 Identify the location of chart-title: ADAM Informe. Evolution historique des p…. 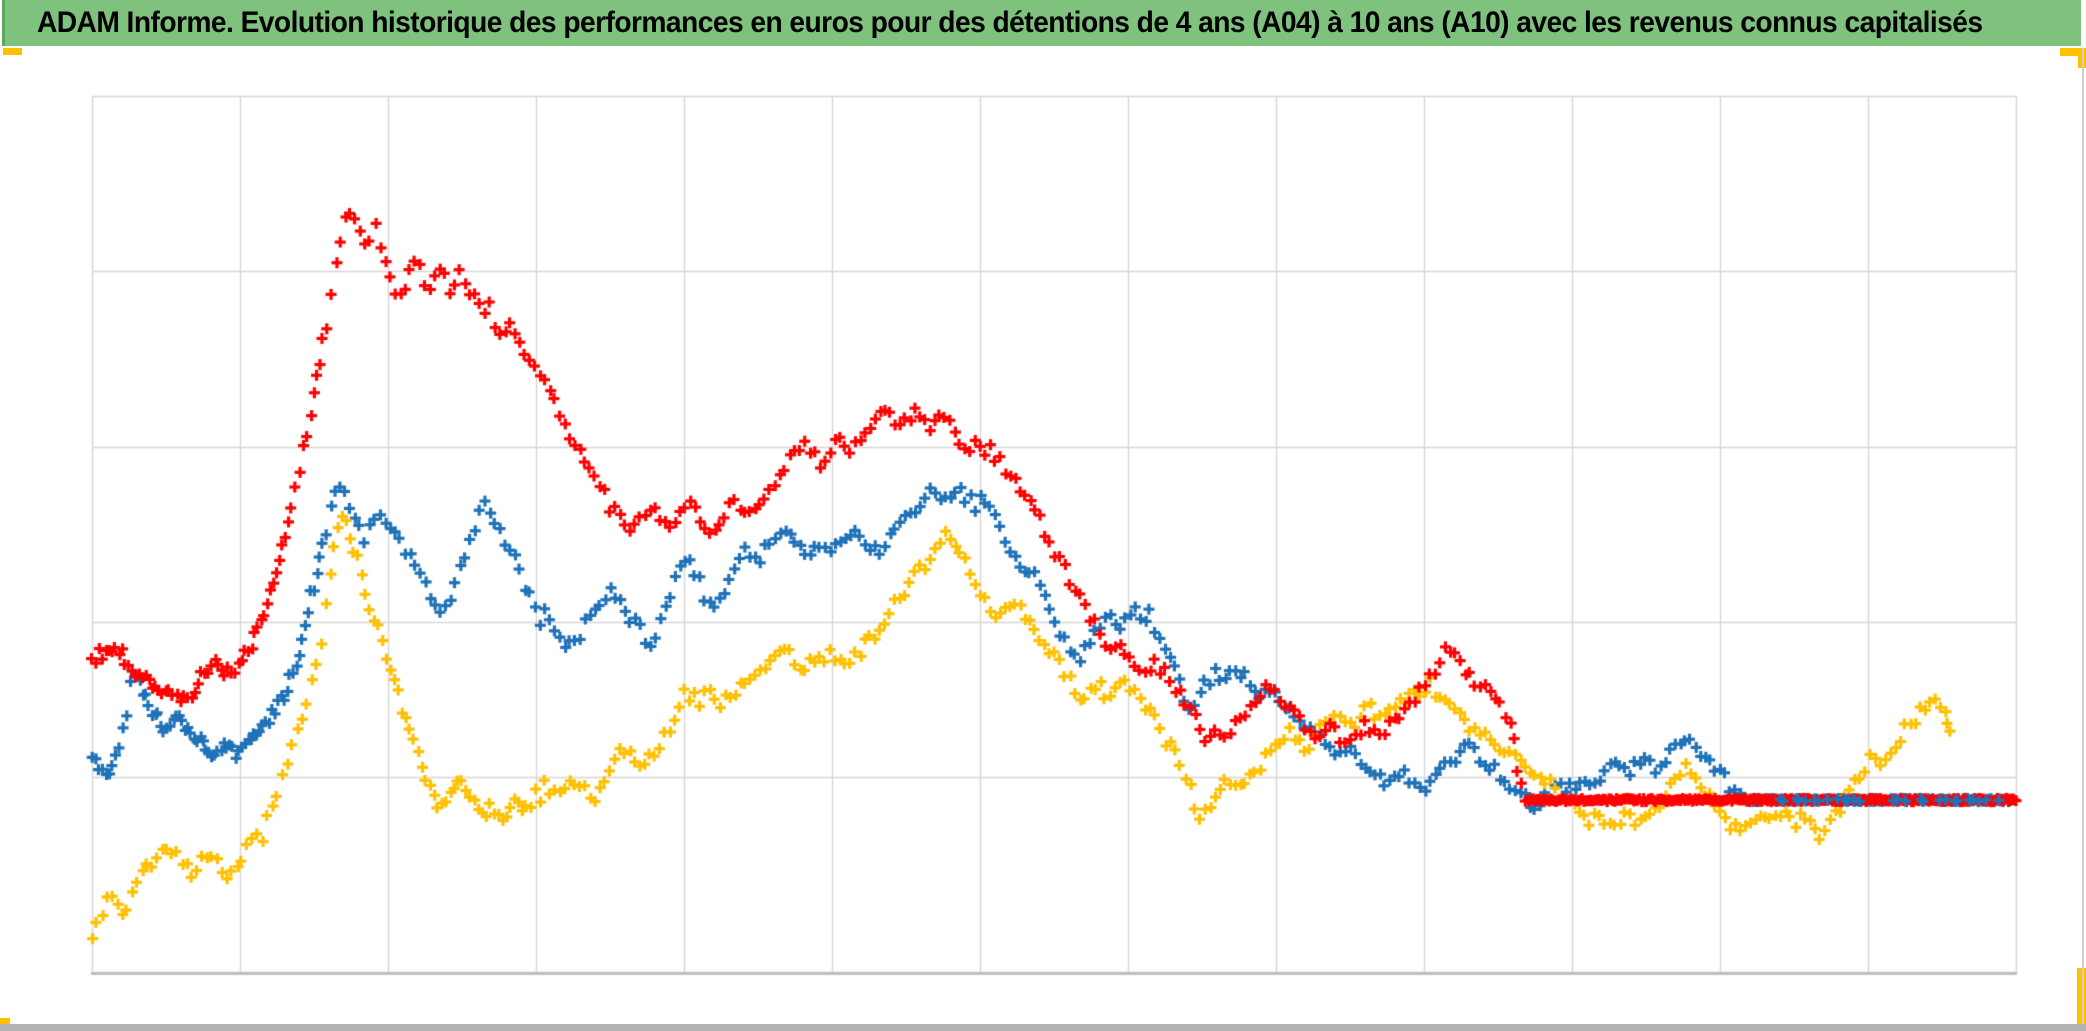
(1009, 22).